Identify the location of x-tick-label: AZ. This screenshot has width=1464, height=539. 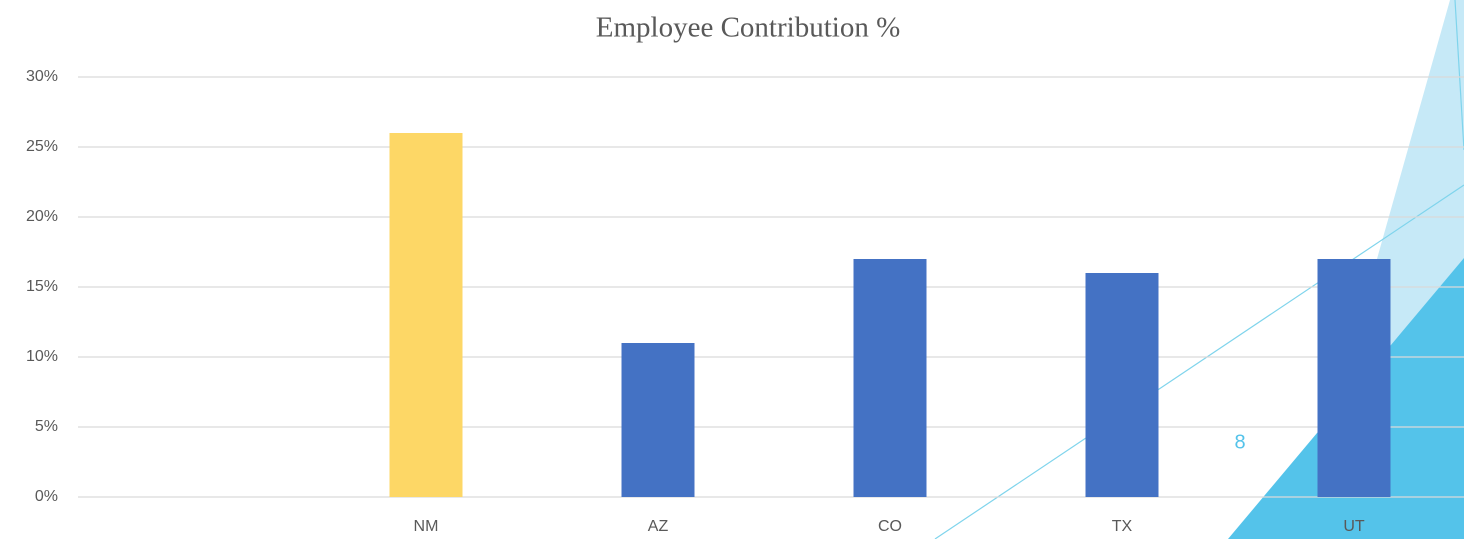
(658, 526).